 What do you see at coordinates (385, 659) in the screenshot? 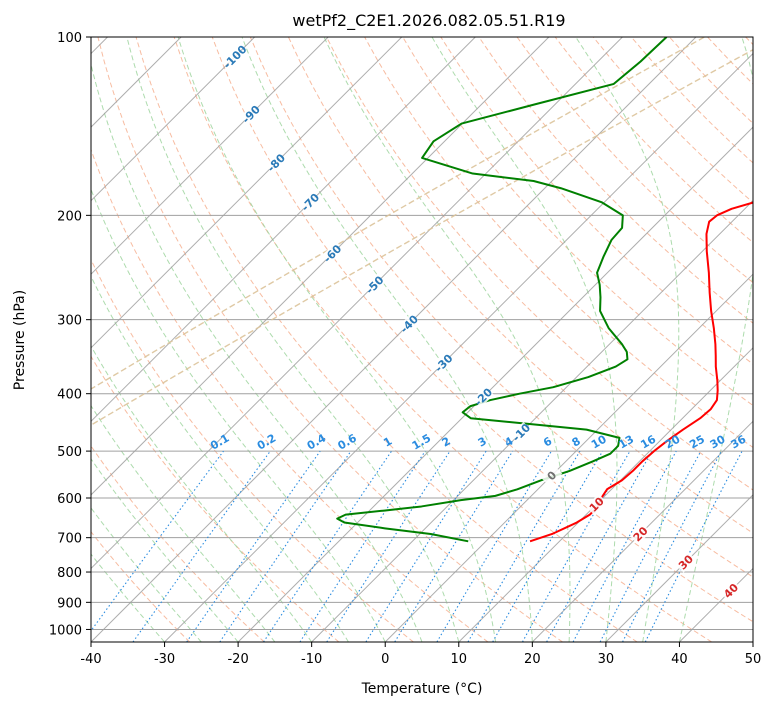
I see `x-tick-label: 0` at bounding box center [385, 659].